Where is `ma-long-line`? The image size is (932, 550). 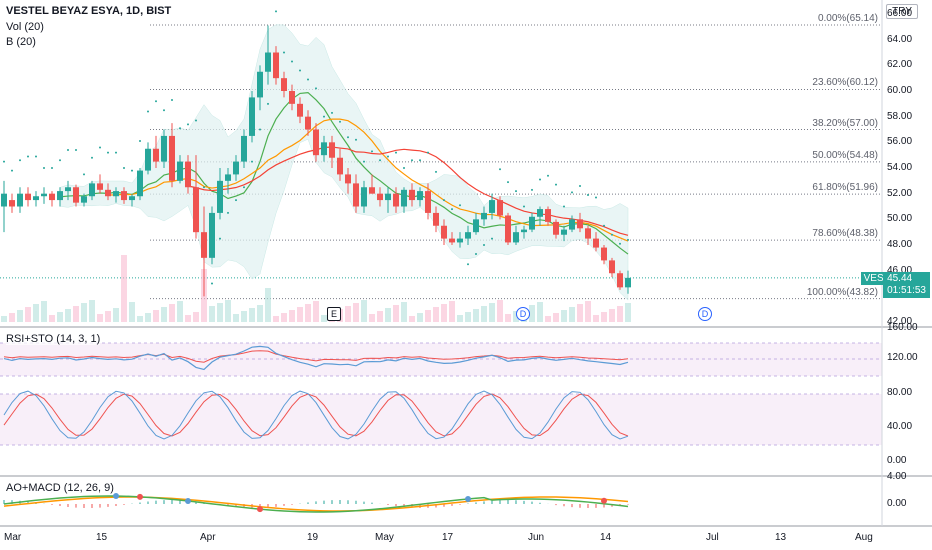 ma-long-line is located at coordinates (408, 191).